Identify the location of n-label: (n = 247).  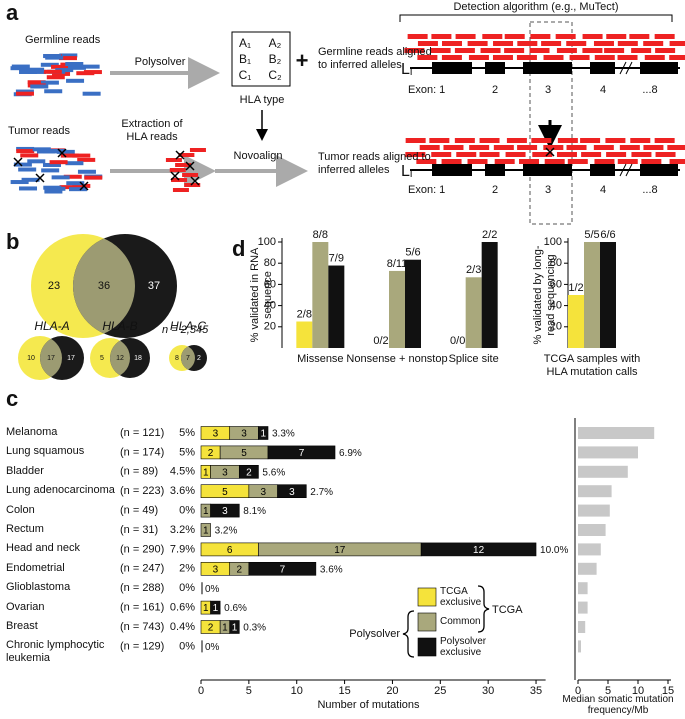
(142, 569).